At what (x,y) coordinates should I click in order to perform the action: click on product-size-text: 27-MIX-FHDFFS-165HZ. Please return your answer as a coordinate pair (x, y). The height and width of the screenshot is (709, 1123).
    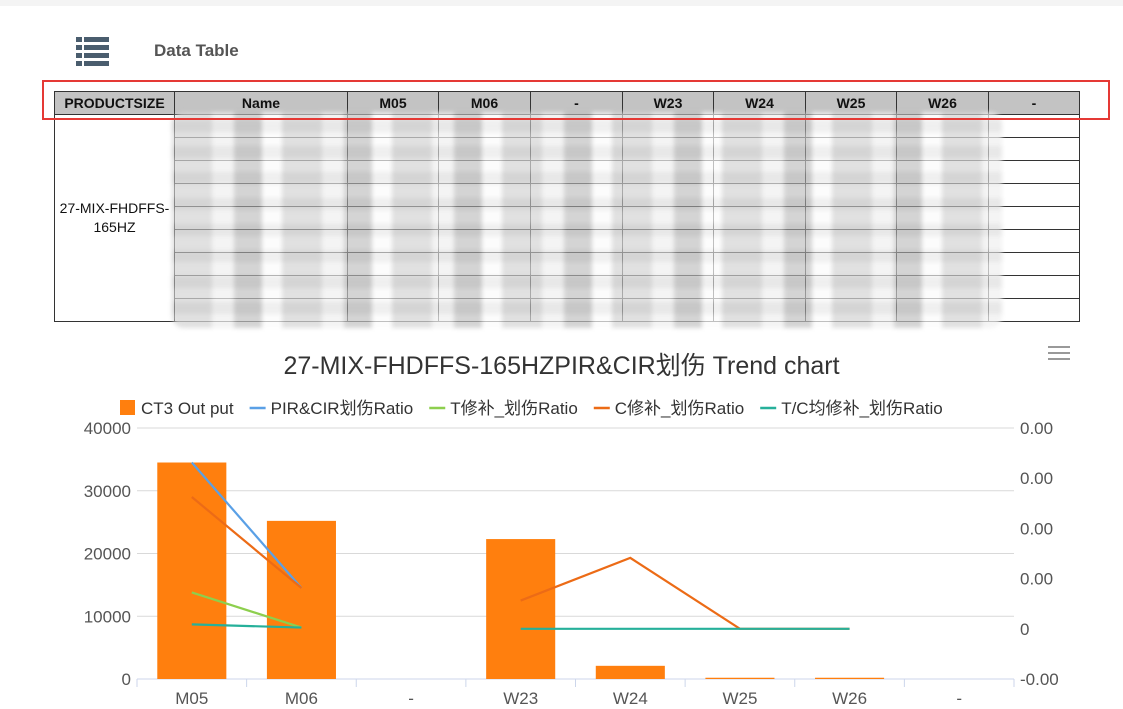
    Looking at the image, I should click on (114, 217).